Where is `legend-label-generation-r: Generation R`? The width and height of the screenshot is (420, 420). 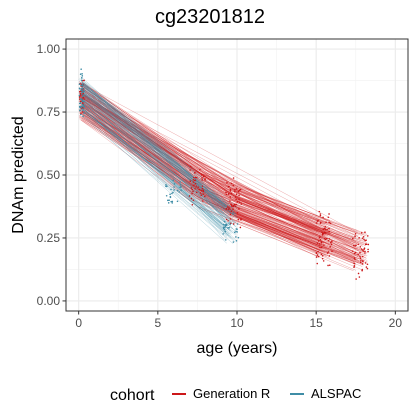
legend-label-generation-r: Generation R is located at coordinates (231, 393).